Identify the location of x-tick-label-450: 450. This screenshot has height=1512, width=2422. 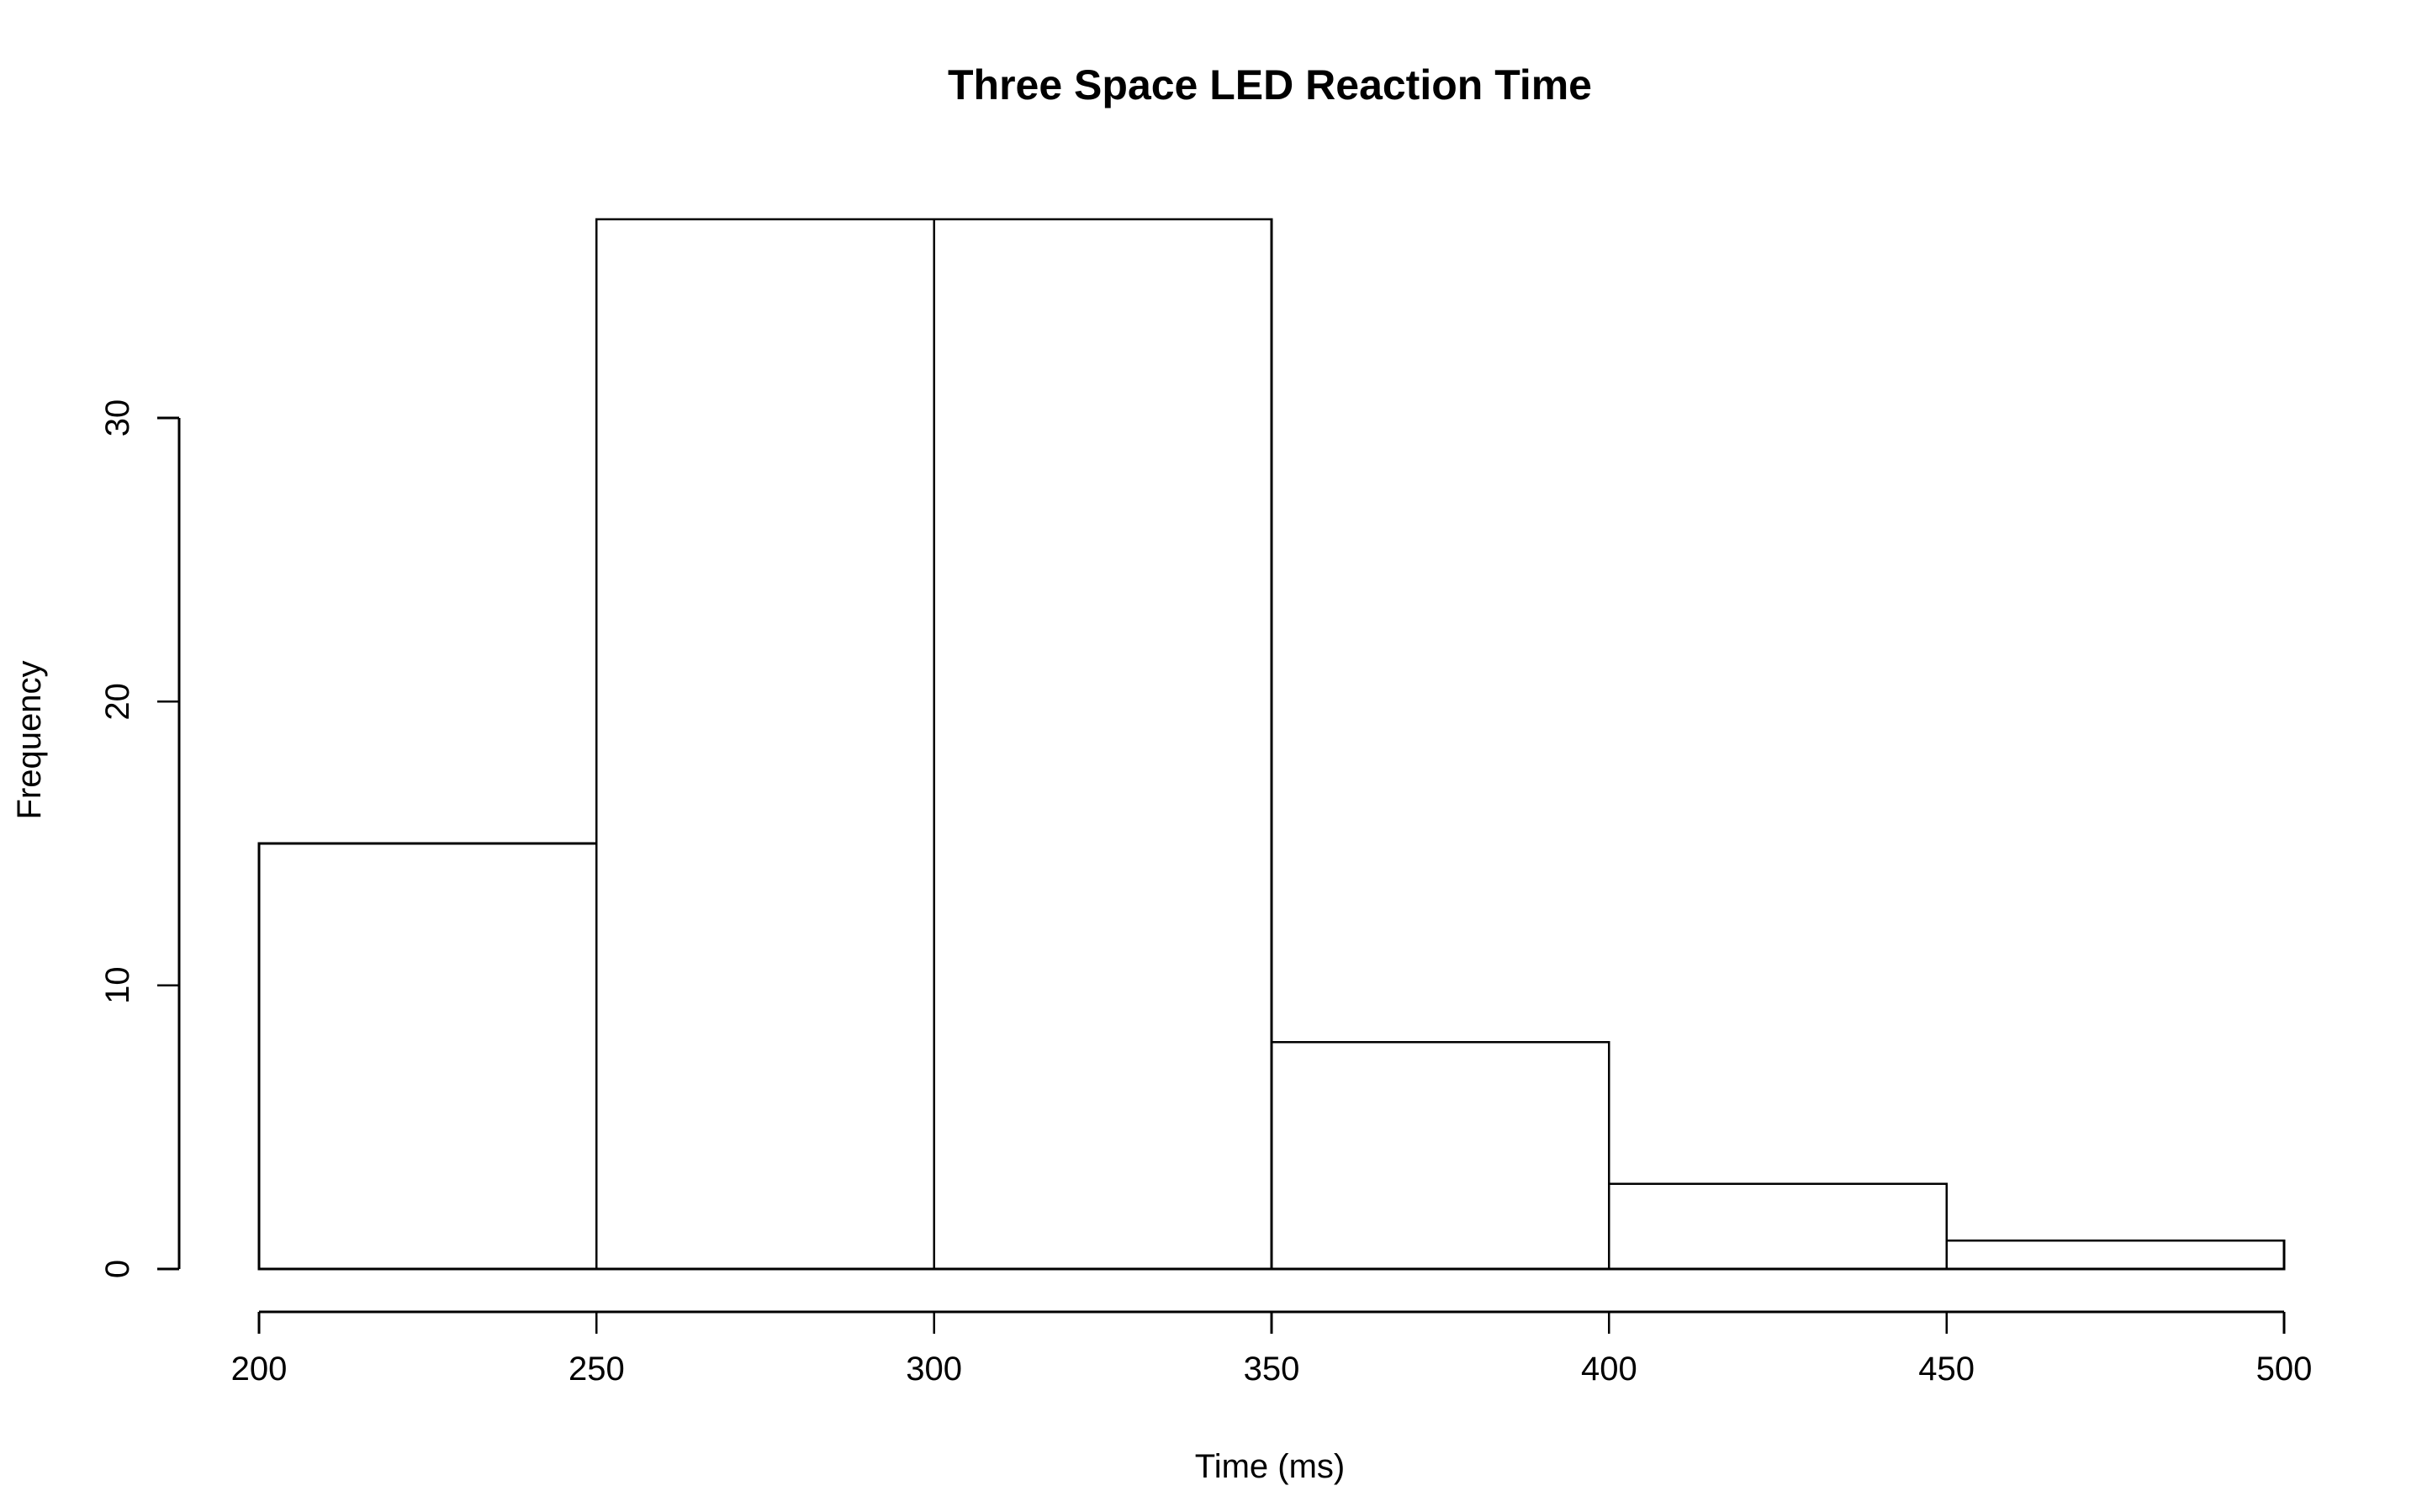
(1946, 1369).